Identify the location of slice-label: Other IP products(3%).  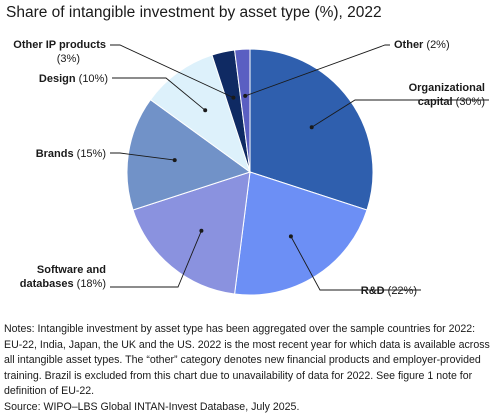
(59, 52).